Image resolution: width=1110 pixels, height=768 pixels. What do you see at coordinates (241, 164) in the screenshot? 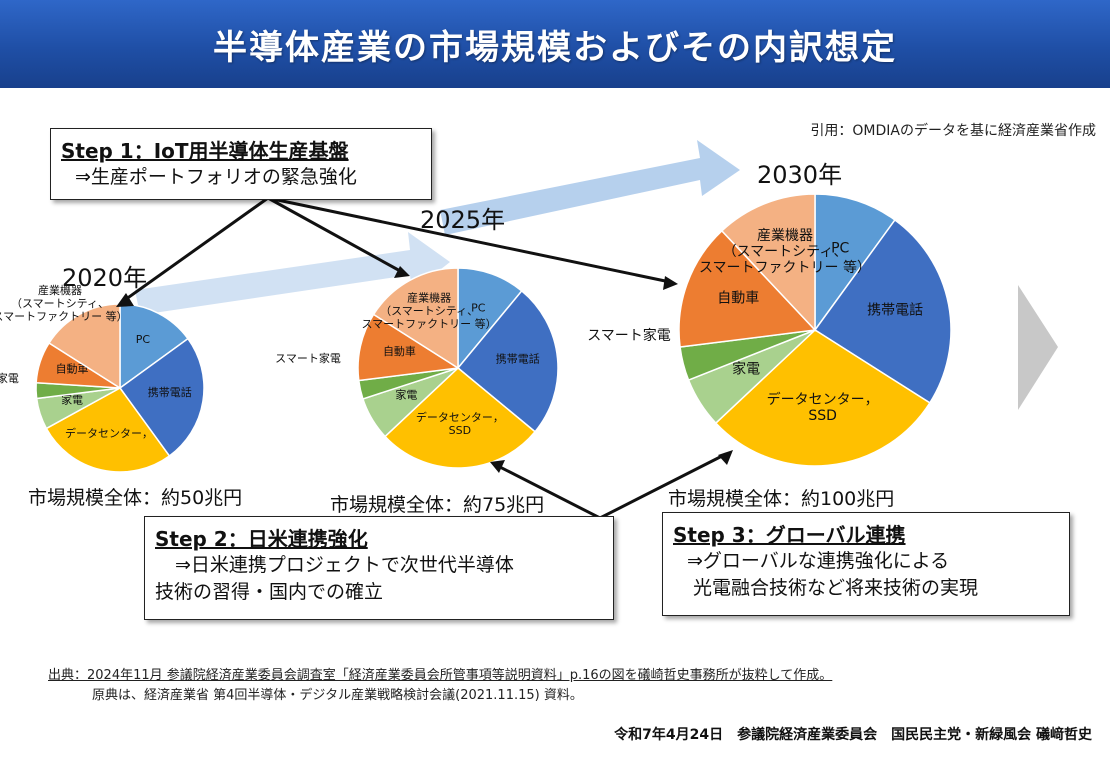
I see `step1-box: Step 1：IoT用半導体生産基盤 ⇒生産ポートフォリオの緊急強化` at bounding box center [241, 164].